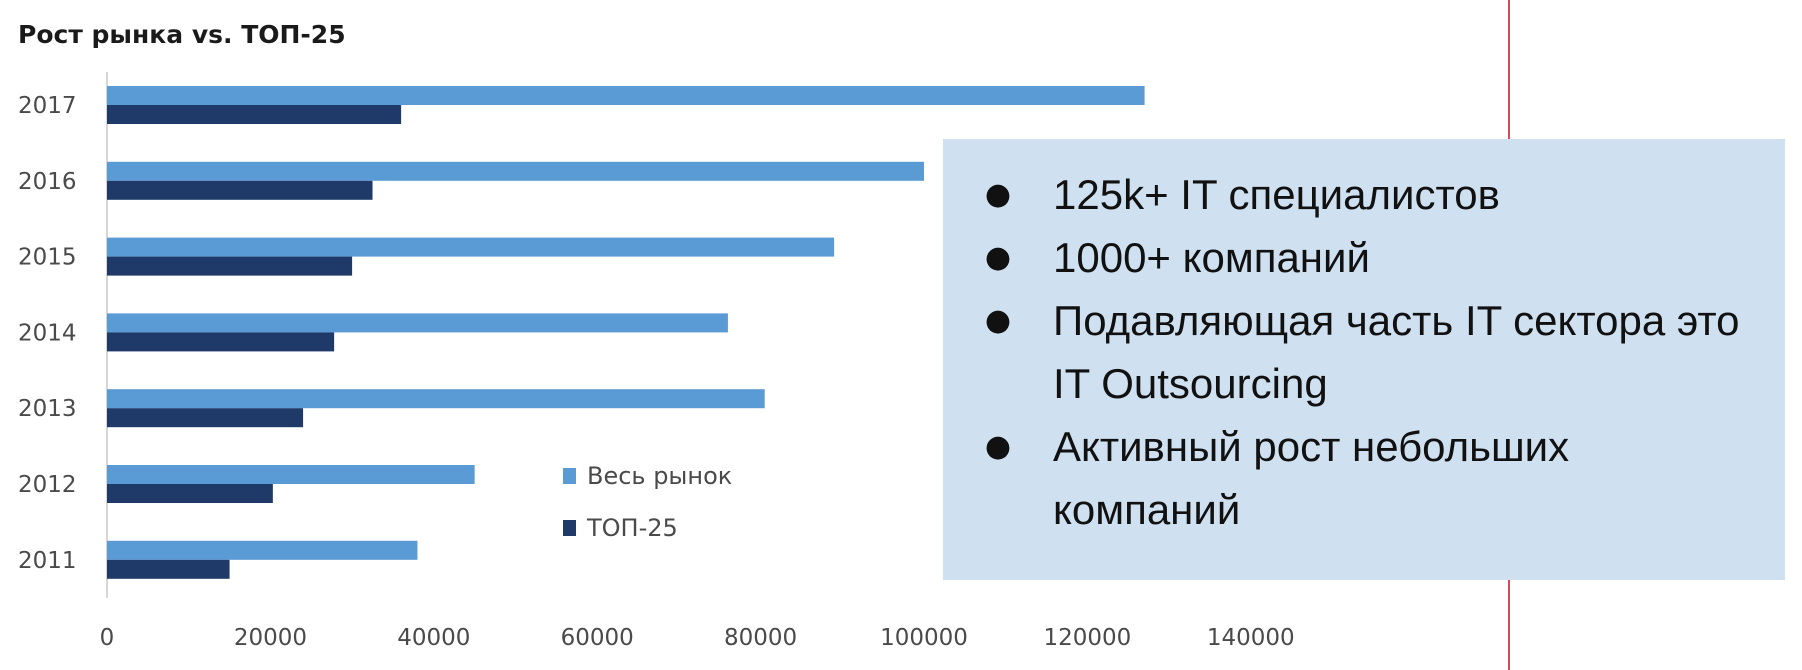 The height and width of the screenshot is (670, 1802). What do you see at coordinates (569, 476) in the screenshot?
I see `legend-swatch-market` at bounding box center [569, 476].